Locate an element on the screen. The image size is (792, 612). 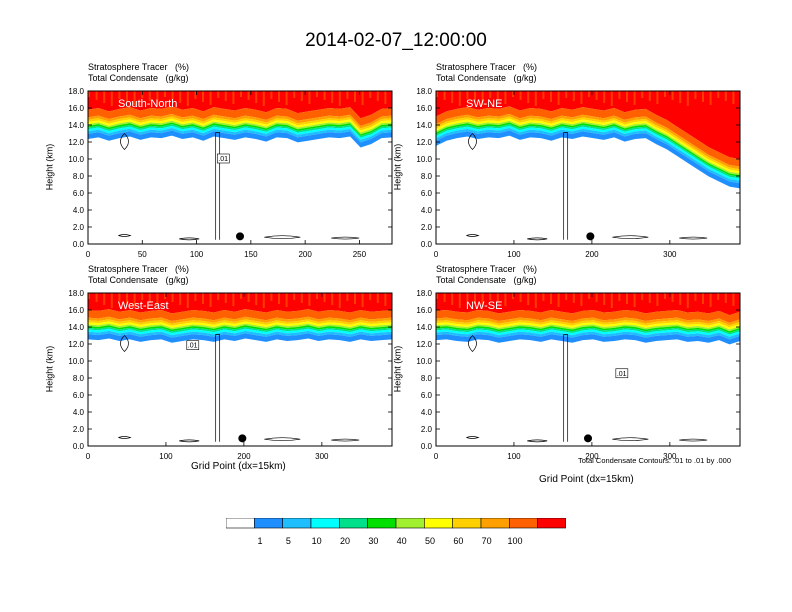
x-tick-label: 100 is located at coordinates (514, 456).